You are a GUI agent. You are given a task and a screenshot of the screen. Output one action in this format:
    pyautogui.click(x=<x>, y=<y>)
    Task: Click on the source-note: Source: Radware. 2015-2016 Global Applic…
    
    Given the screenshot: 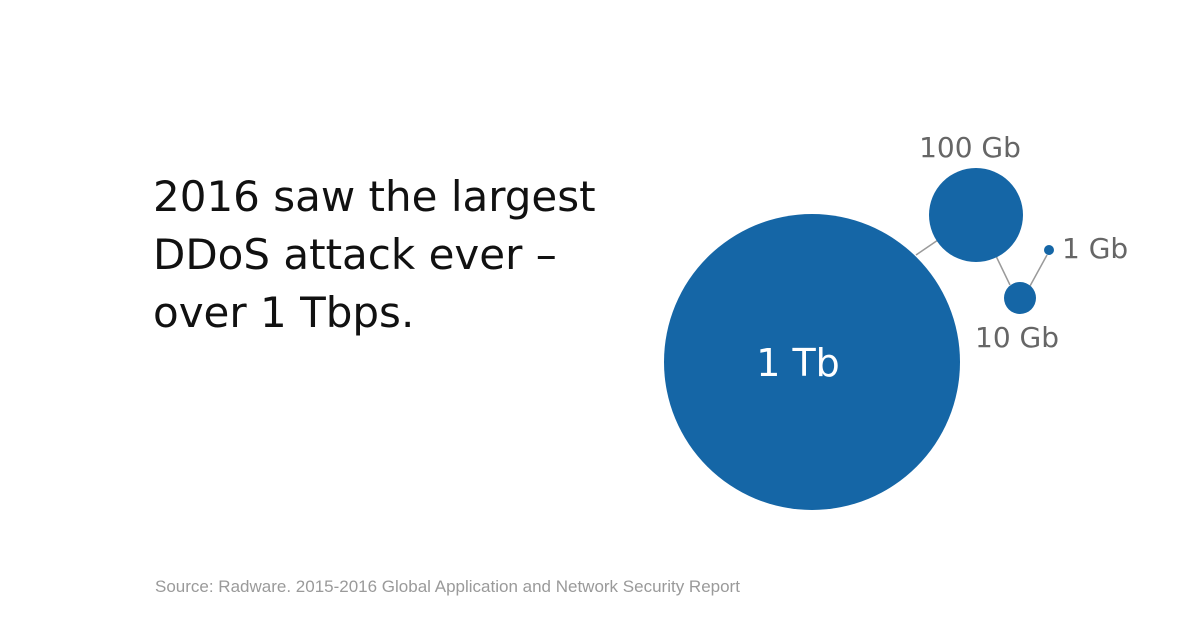 What is the action you would take?
    pyautogui.click(x=447, y=586)
    